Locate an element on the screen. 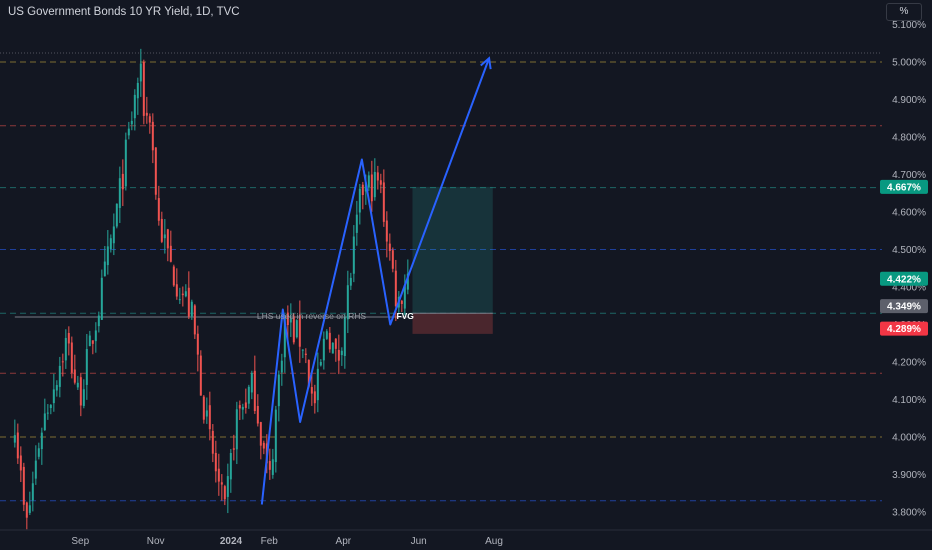 Image resolution: width=932 pixels, height=550 pixels. y-tick-label: 4.800% is located at coordinates (909, 138).